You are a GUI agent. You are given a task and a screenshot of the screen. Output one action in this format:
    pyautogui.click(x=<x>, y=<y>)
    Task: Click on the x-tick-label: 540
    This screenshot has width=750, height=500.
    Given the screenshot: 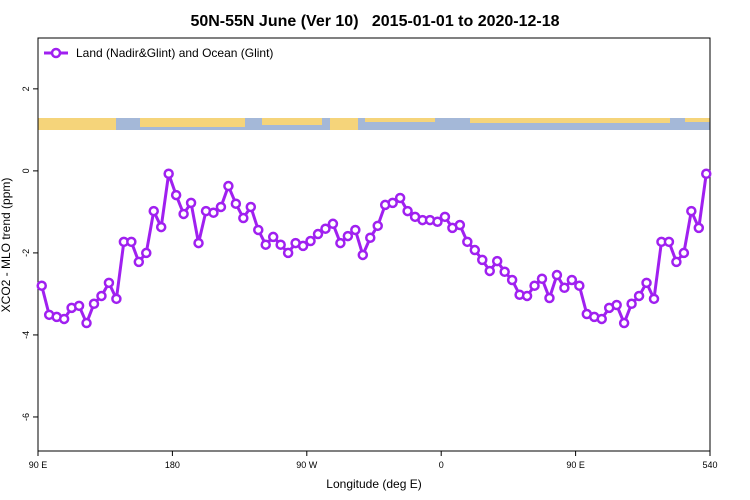 What is the action you would take?
    pyautogui.click(x=709, y=465)
    